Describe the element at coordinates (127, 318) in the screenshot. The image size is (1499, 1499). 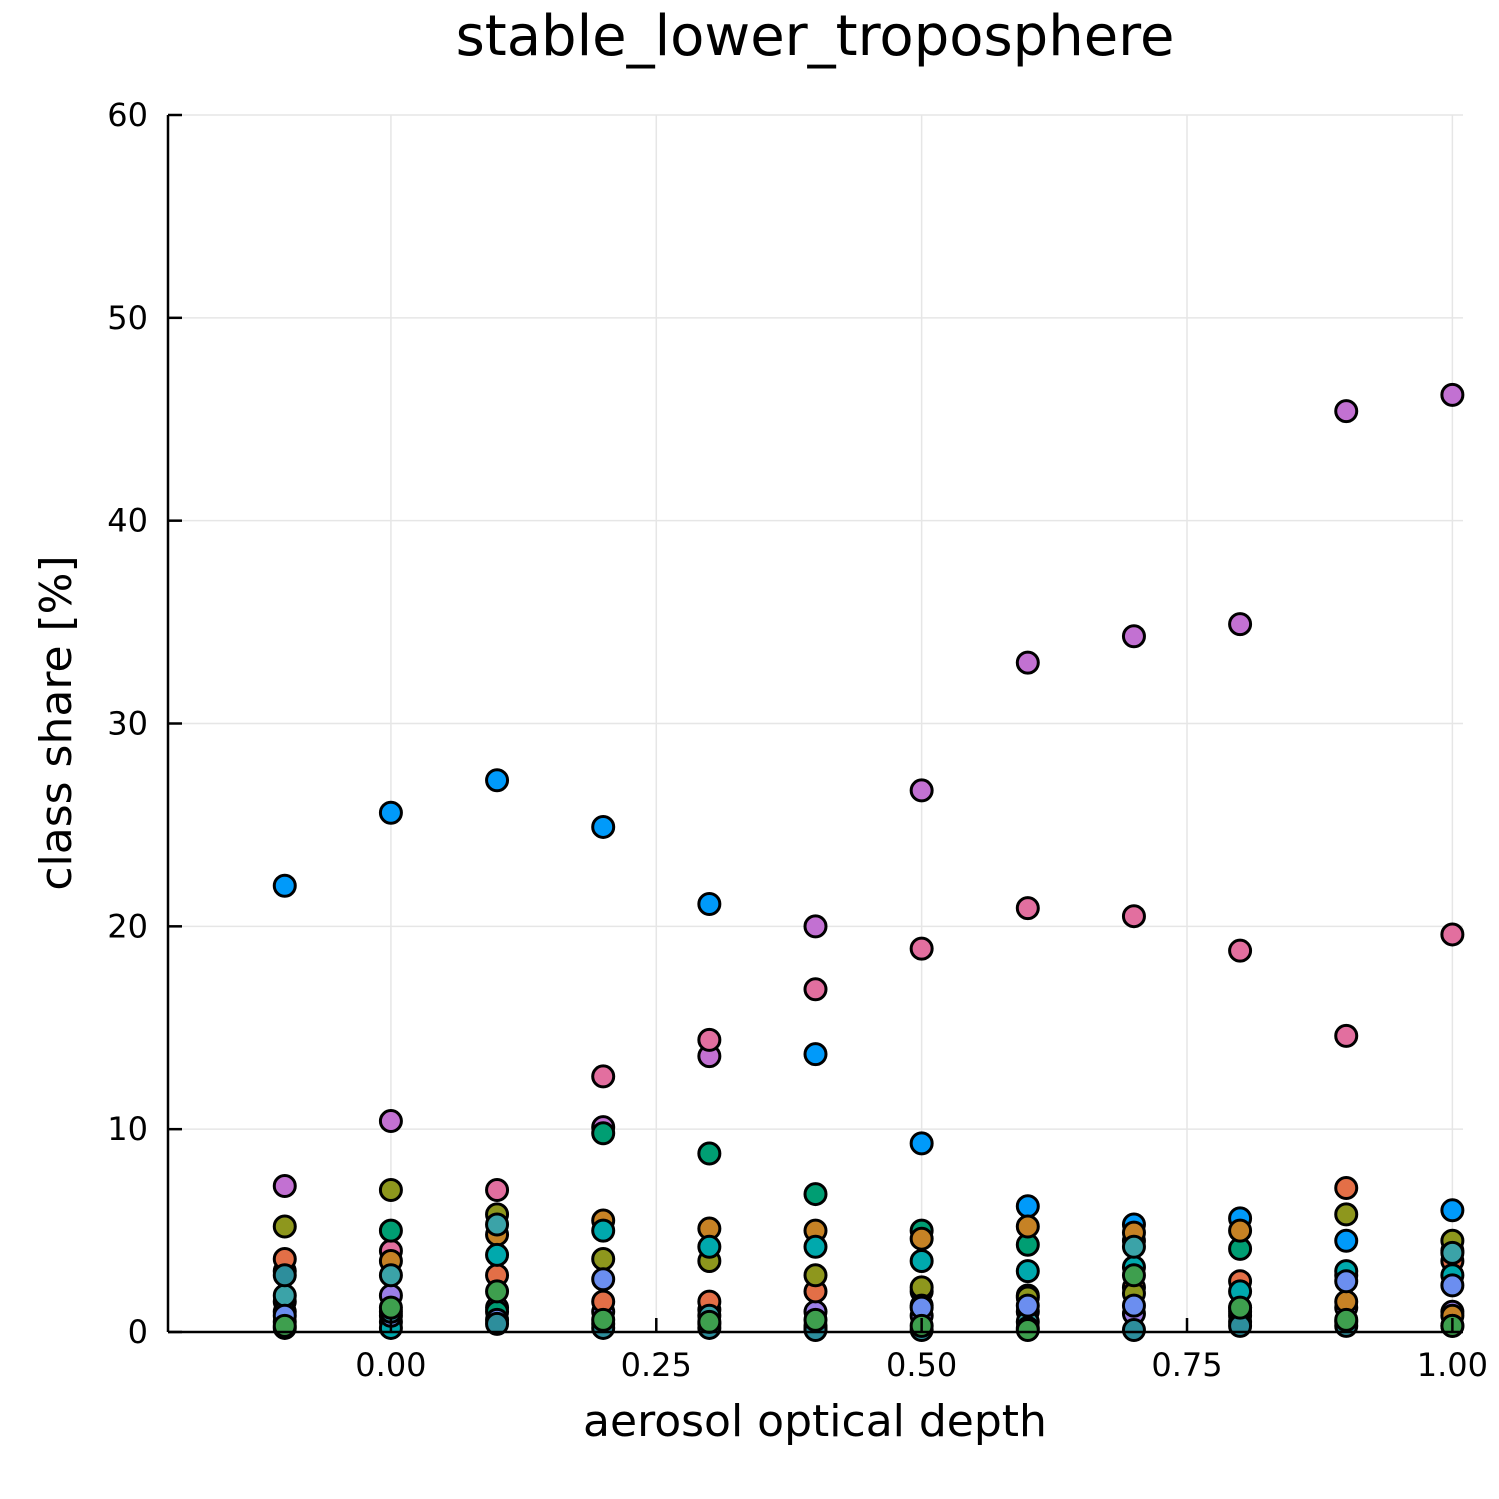
I see `y-tick-label: 50` at that location.